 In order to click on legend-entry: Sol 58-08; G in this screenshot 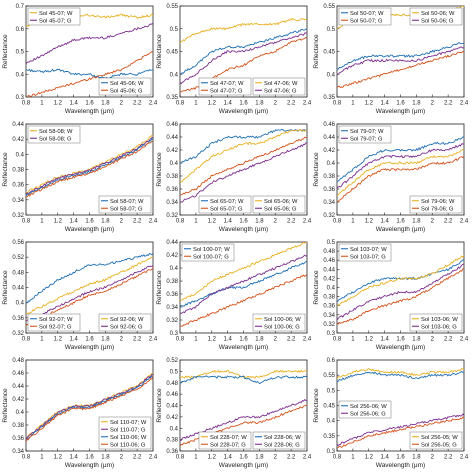, I will do `click(55, 139)`.